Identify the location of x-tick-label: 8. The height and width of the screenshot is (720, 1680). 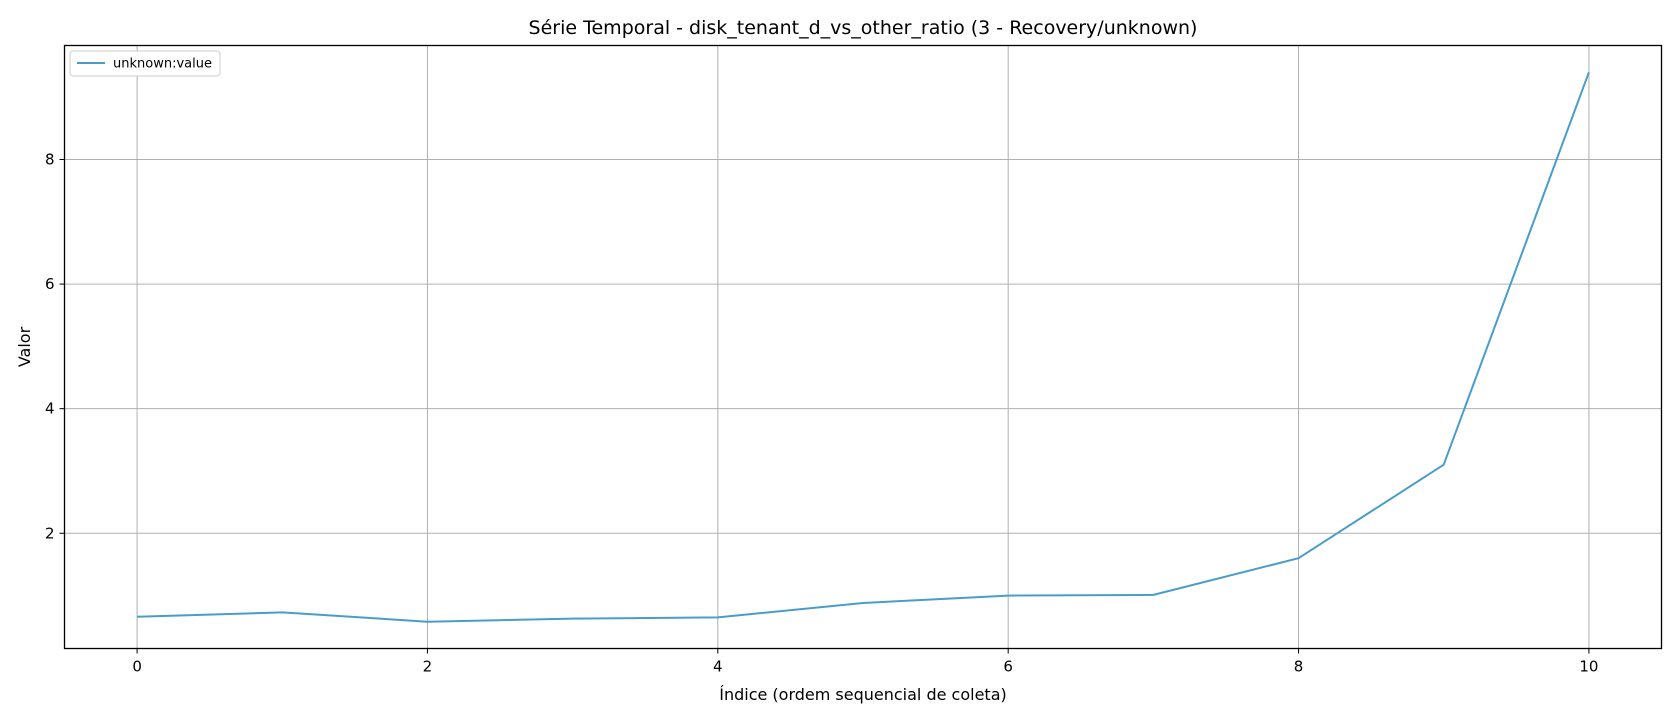
(1299, 667).